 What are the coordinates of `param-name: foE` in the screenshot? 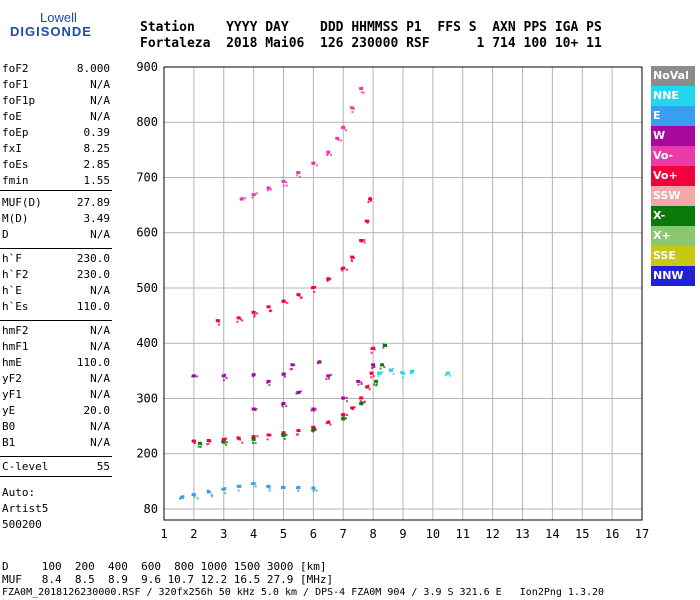 It's located at (12, 116).